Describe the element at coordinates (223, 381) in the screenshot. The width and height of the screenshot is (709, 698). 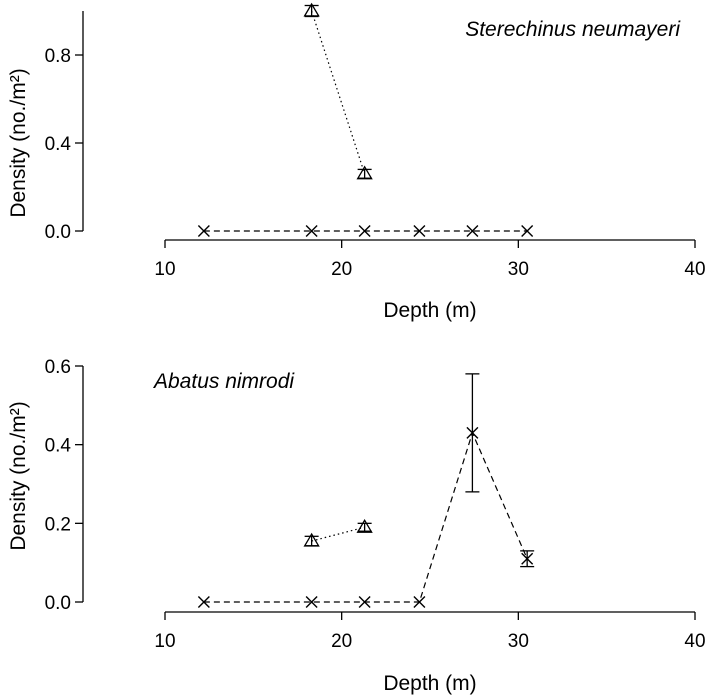
I see `panel-title: Abatus nimrodi` at that location.